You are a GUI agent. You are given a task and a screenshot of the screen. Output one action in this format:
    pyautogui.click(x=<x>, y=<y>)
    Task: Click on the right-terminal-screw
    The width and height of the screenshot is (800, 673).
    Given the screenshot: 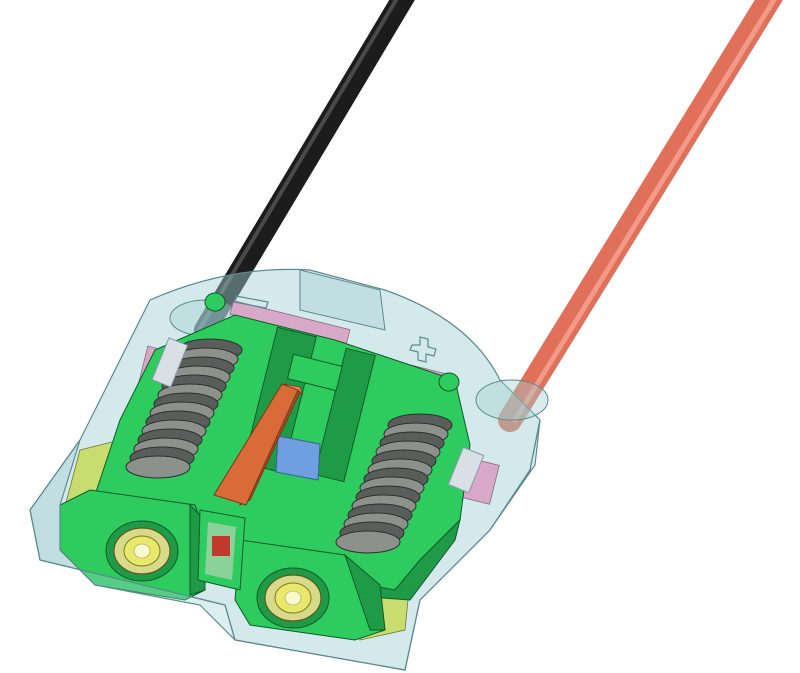 What is the action you would take?
    pyautogui.click(x=293, y=598)
    